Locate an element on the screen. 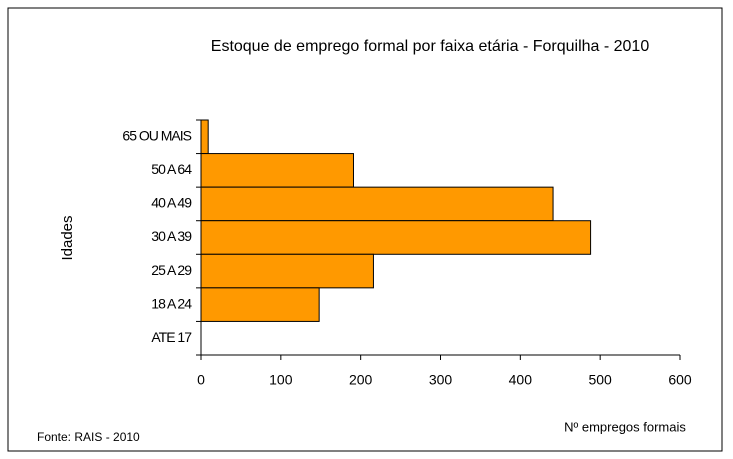 Image resolution: width=733 pixels, height=459 pixels. y-tick-label: 50 A 64 is located at coordinates (171, 169).